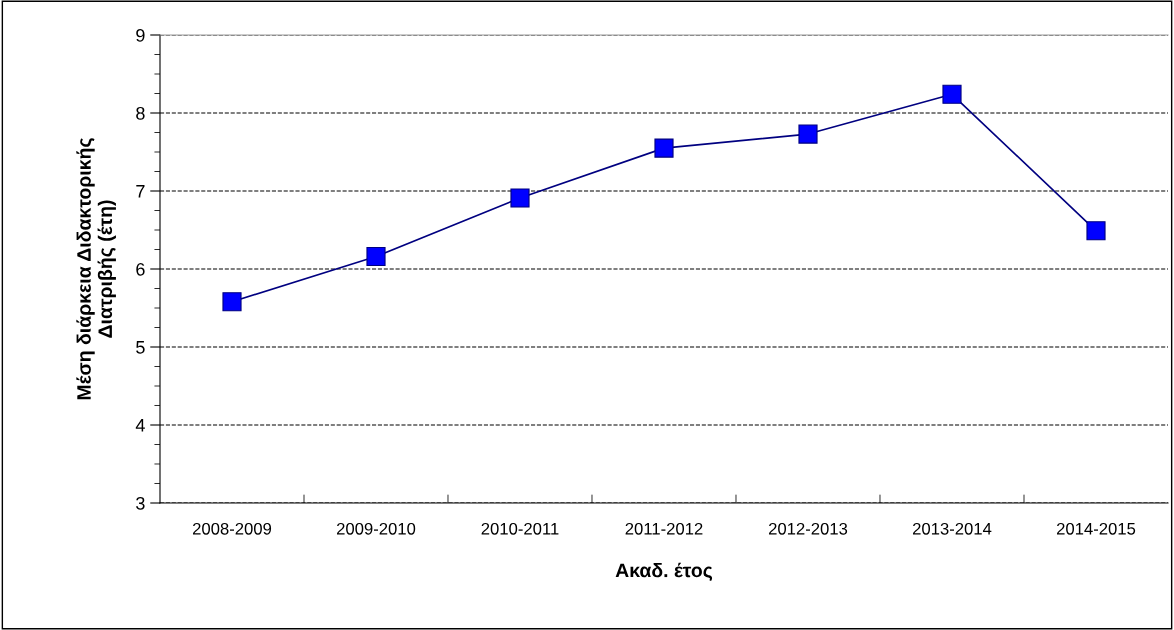  I want to click on y-tick-label: 9, so click(140, 35).